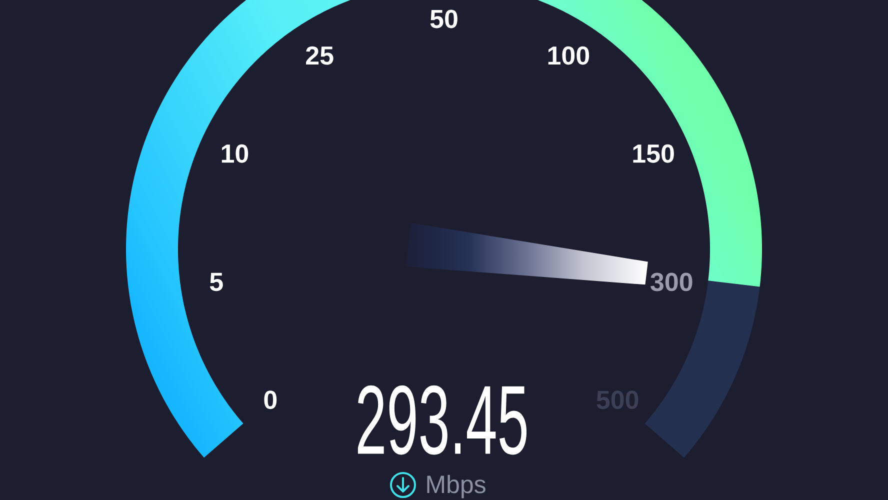 The width and height of the screenshot is (888, 500). I want to click on data-label: 293.45, so click(442, 420).